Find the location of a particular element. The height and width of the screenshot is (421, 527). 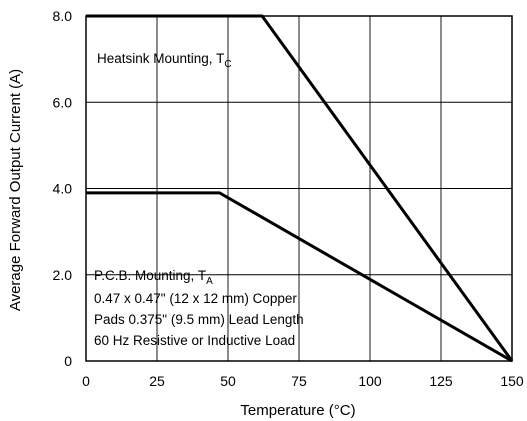

x-tick-label: 0 is located at coordinates (86, 381).